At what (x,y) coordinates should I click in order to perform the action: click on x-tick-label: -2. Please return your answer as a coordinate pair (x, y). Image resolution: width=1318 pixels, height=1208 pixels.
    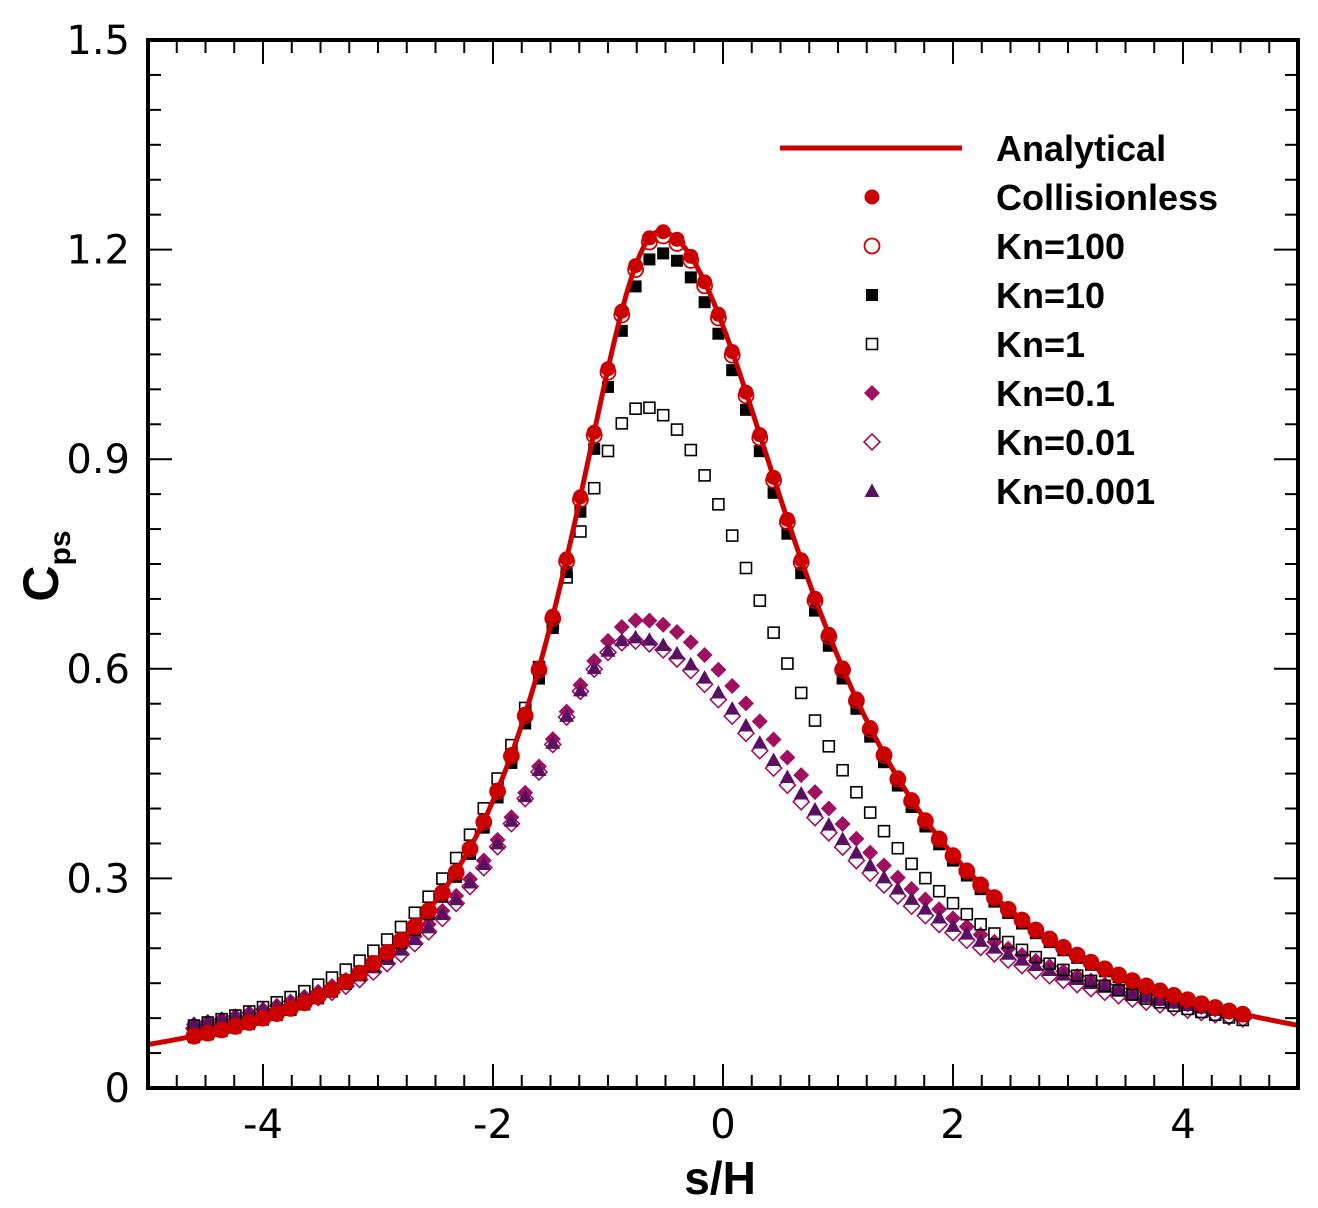
    Looking at the image, I should click on (493, 1125).